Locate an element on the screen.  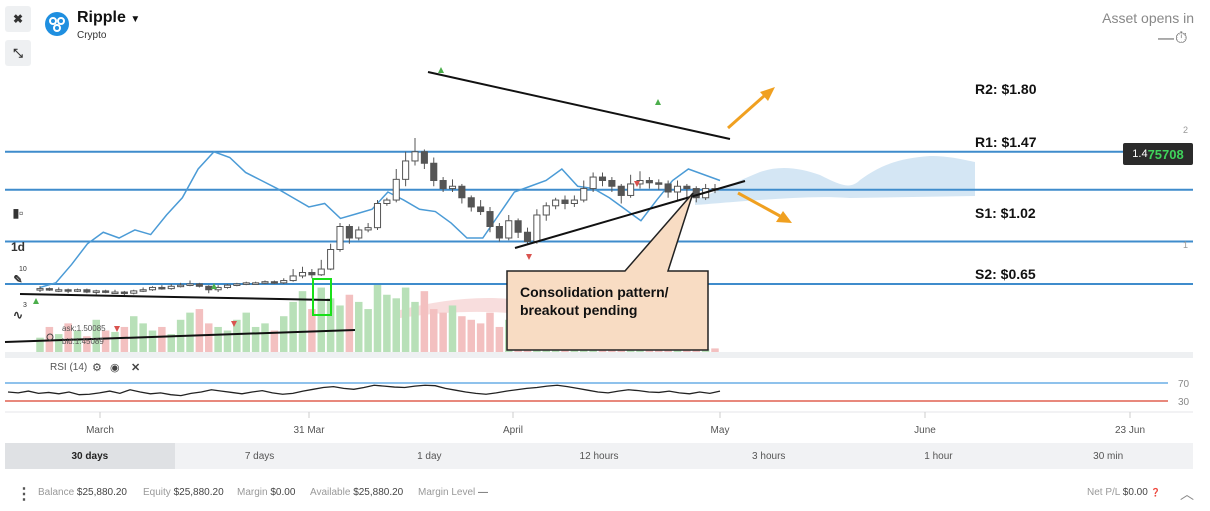
indicators-icon: ∿ is located at coordinates (18, 315).